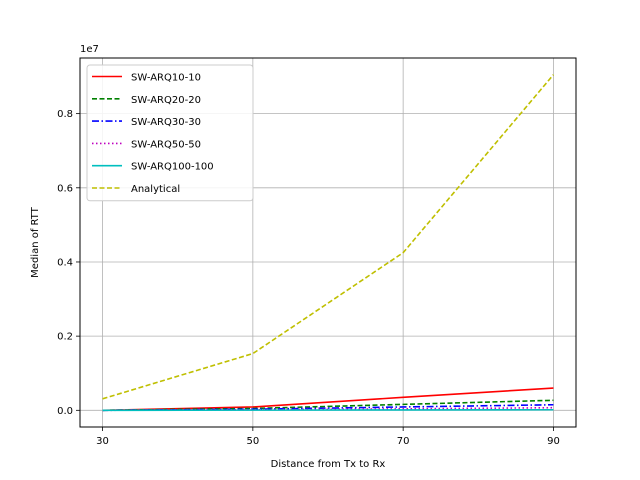  Describe the element at coordinates (102, 441) in the screenshot. I see `x-tick-label: 30` at that location.